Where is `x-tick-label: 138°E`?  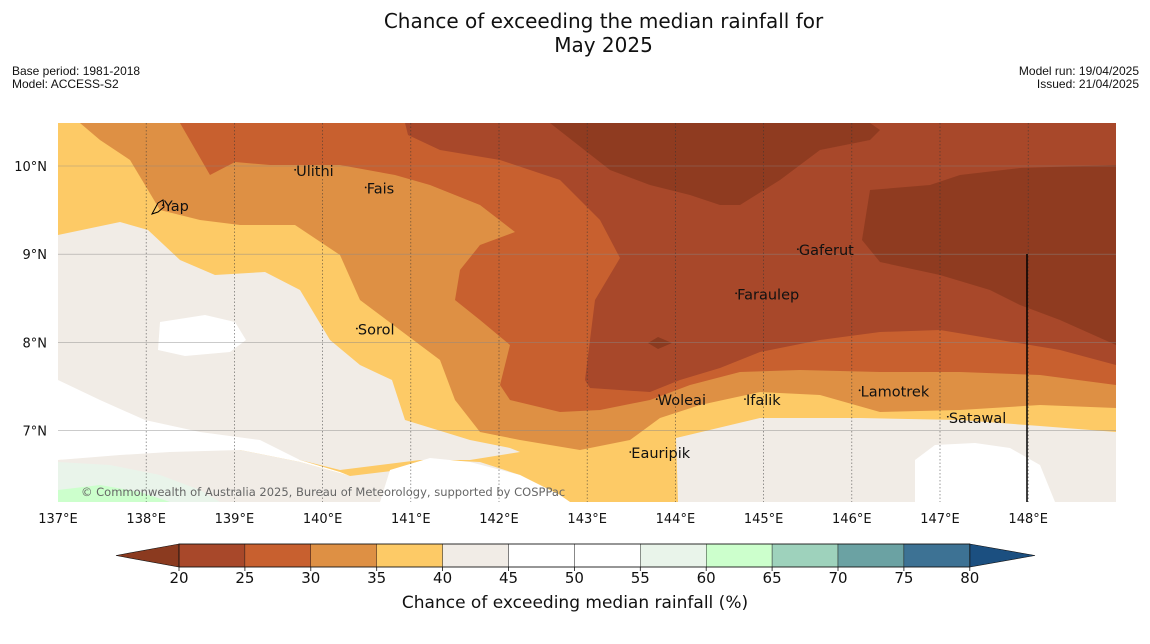 x-tick-label: 138°E is located at coordinates (146, 519).